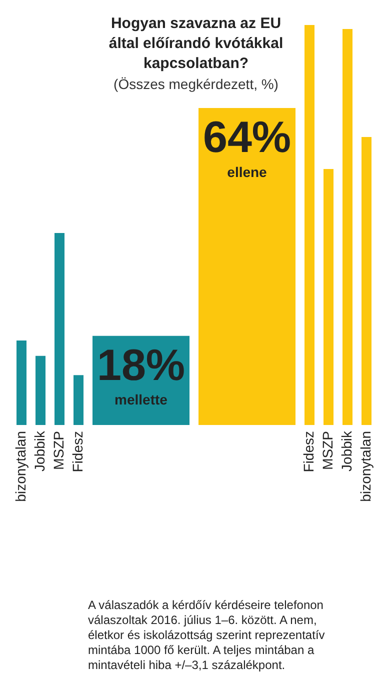  Describe the element at coordinates (246, 137) in the screenshot. I see `data-label: 64%` at that location.